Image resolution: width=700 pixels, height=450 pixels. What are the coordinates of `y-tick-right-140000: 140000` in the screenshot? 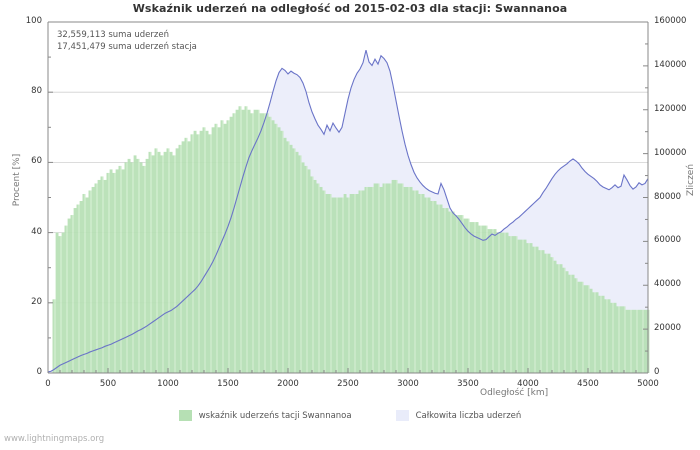 It's located at (670, 64).